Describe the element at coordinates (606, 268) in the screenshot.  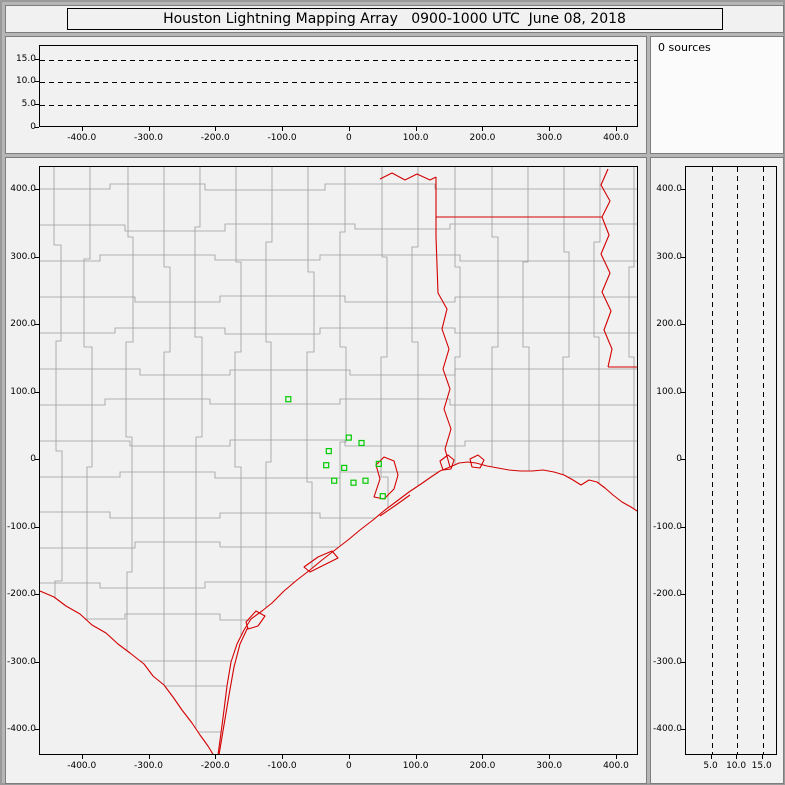
I see `mississippi-river-border` at that location.